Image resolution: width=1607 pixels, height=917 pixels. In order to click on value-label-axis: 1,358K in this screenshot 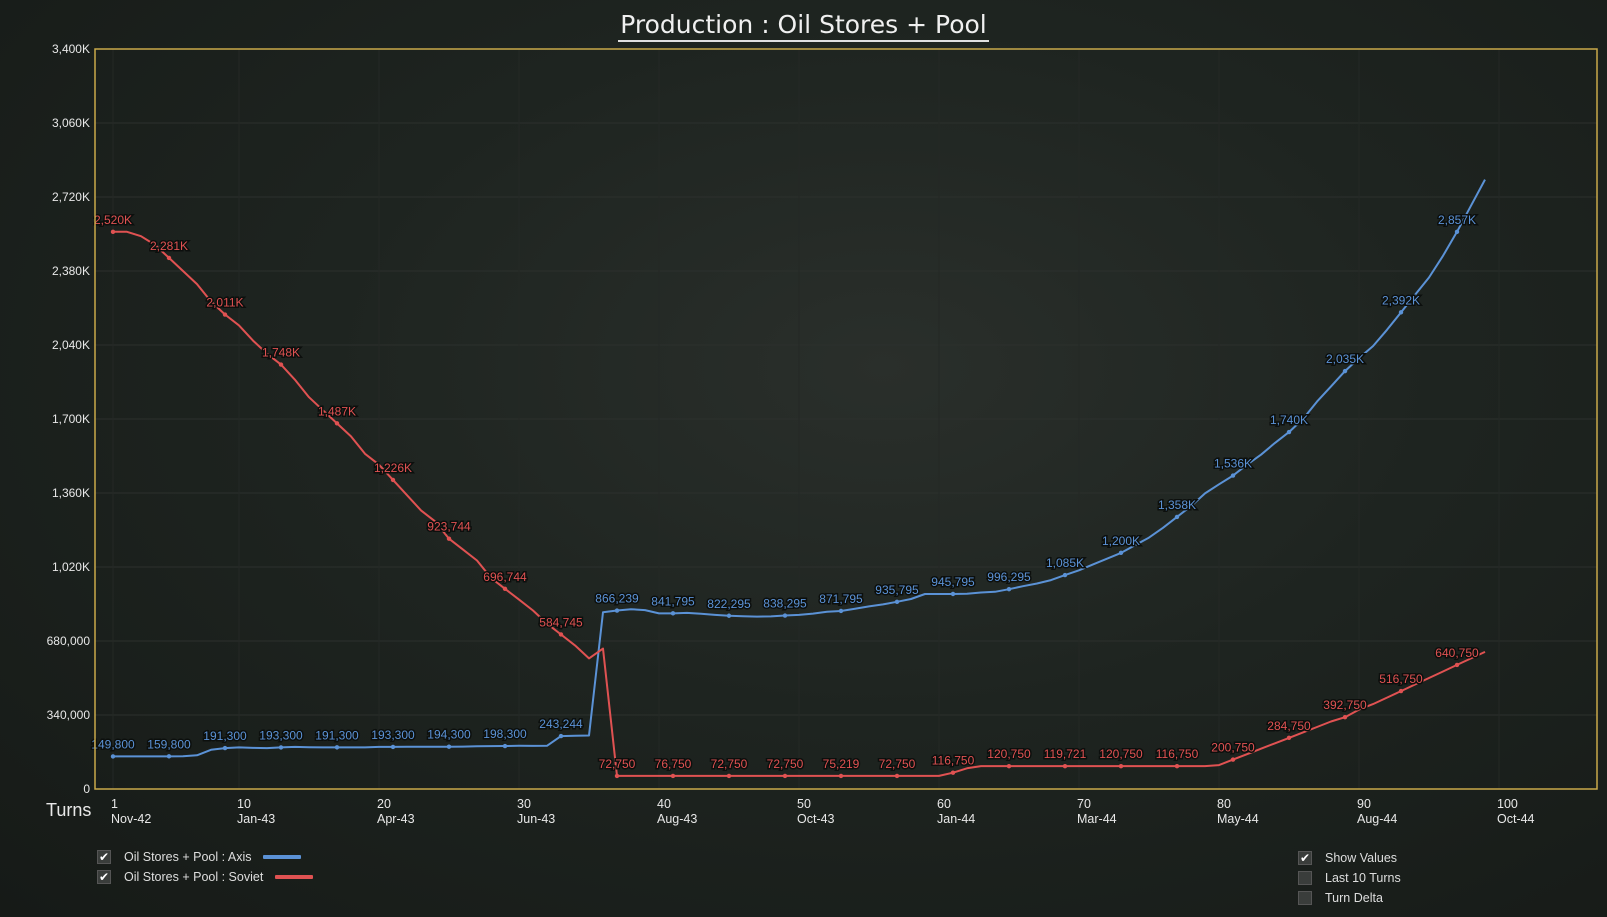, I will do `click(1177, 505)`.